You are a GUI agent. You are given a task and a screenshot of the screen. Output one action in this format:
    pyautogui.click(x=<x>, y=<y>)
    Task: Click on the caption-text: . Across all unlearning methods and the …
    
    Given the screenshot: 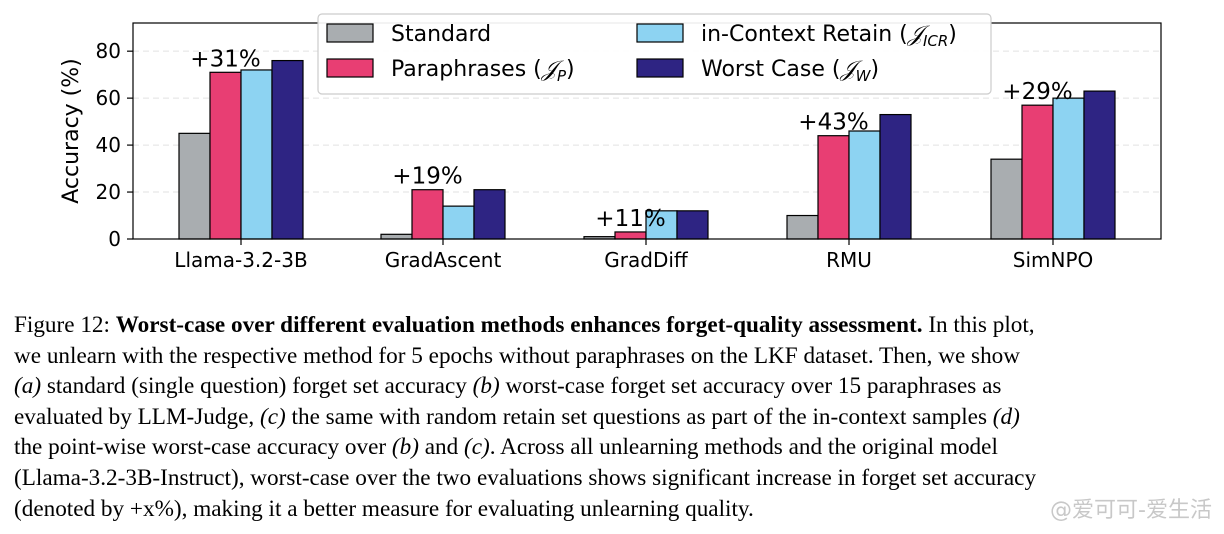 What is the action you would take?
    pyautogui.click(x=743, y=447)
    